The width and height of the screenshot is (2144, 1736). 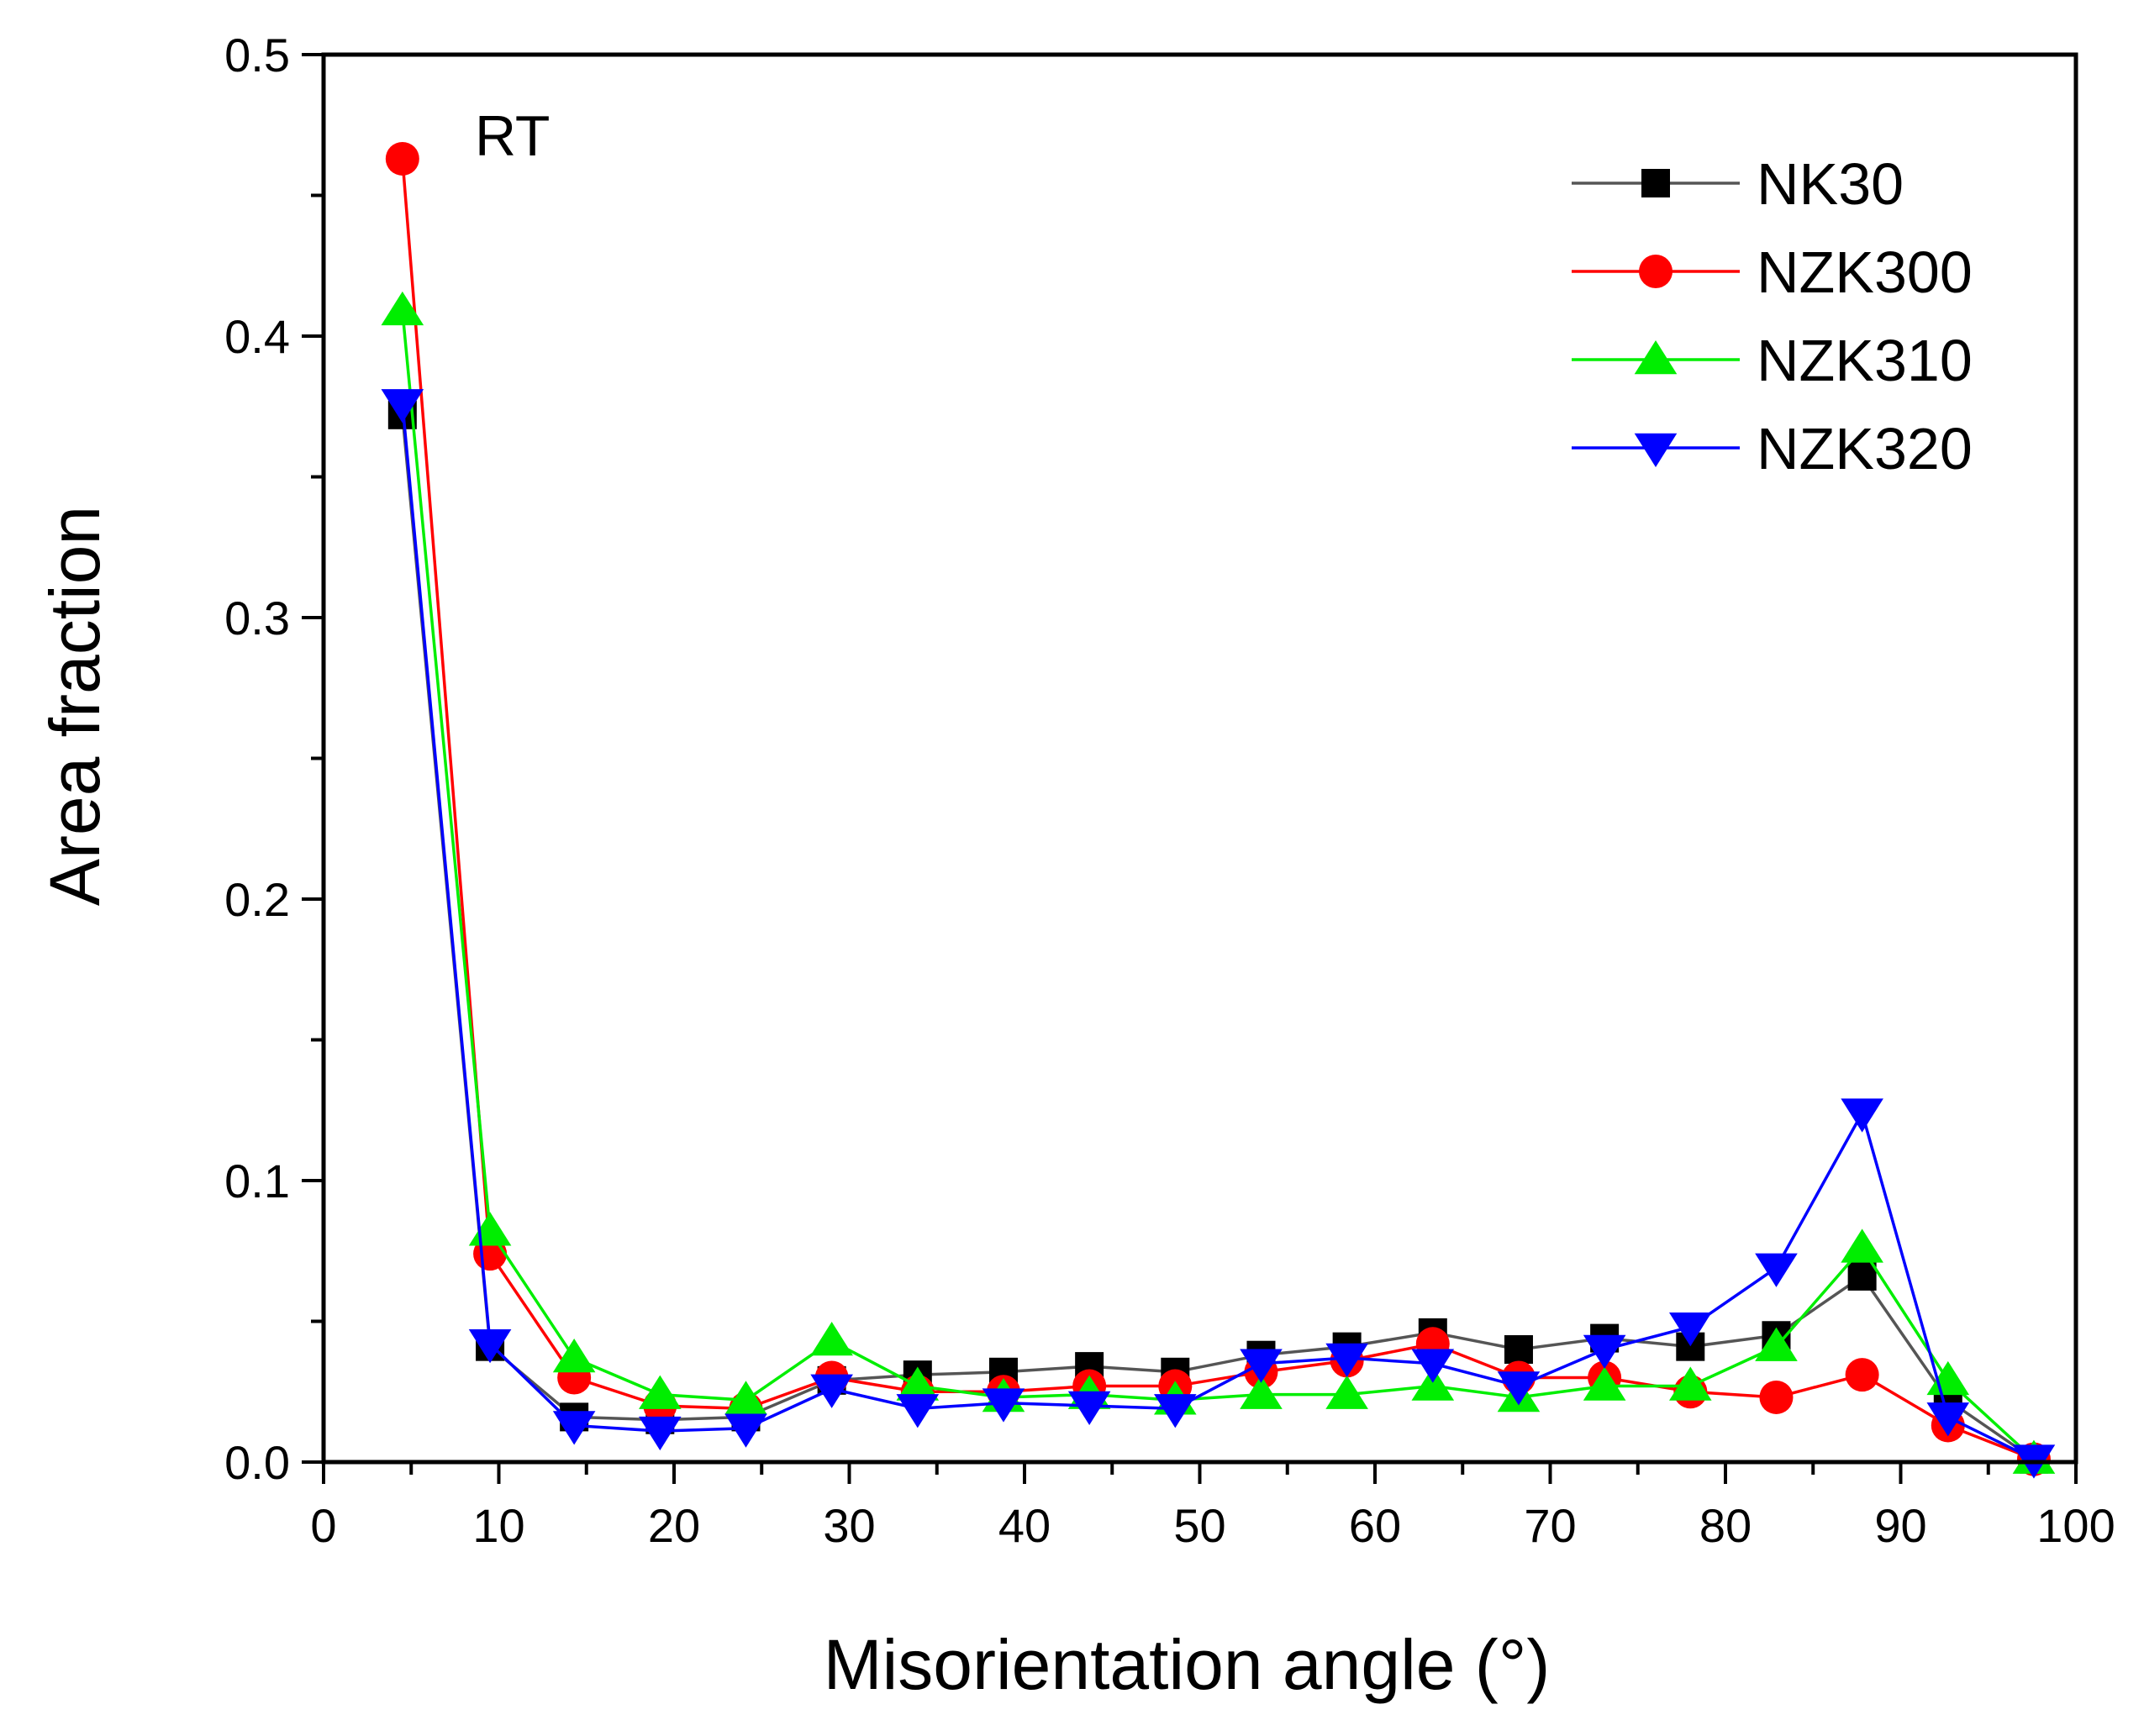 I want to click on x-tick-label: 30, so click(x=849, y=1525).